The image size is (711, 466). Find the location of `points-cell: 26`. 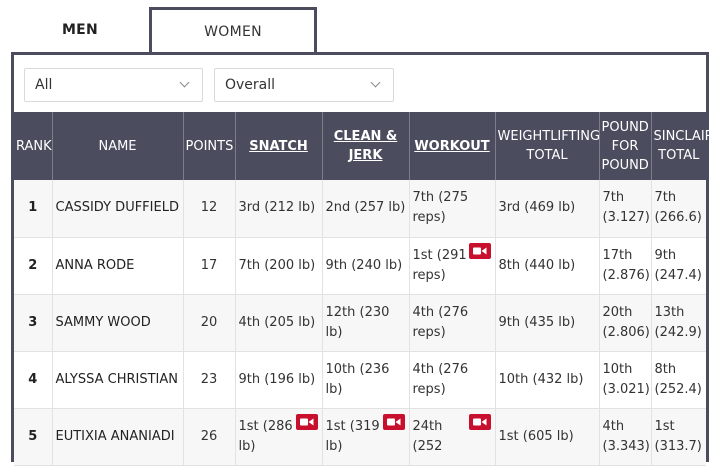

points-cell: 26 is located at coordinates (209, 437).